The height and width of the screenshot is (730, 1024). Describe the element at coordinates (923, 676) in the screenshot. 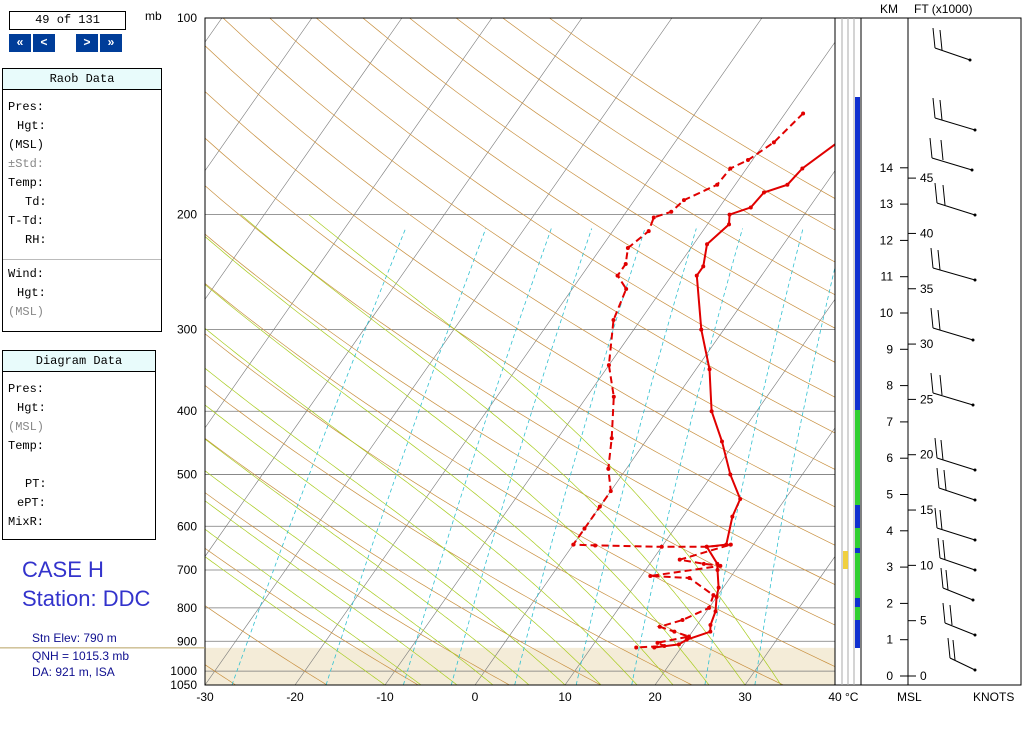

I see `ft-tick-label: 0` at that location.